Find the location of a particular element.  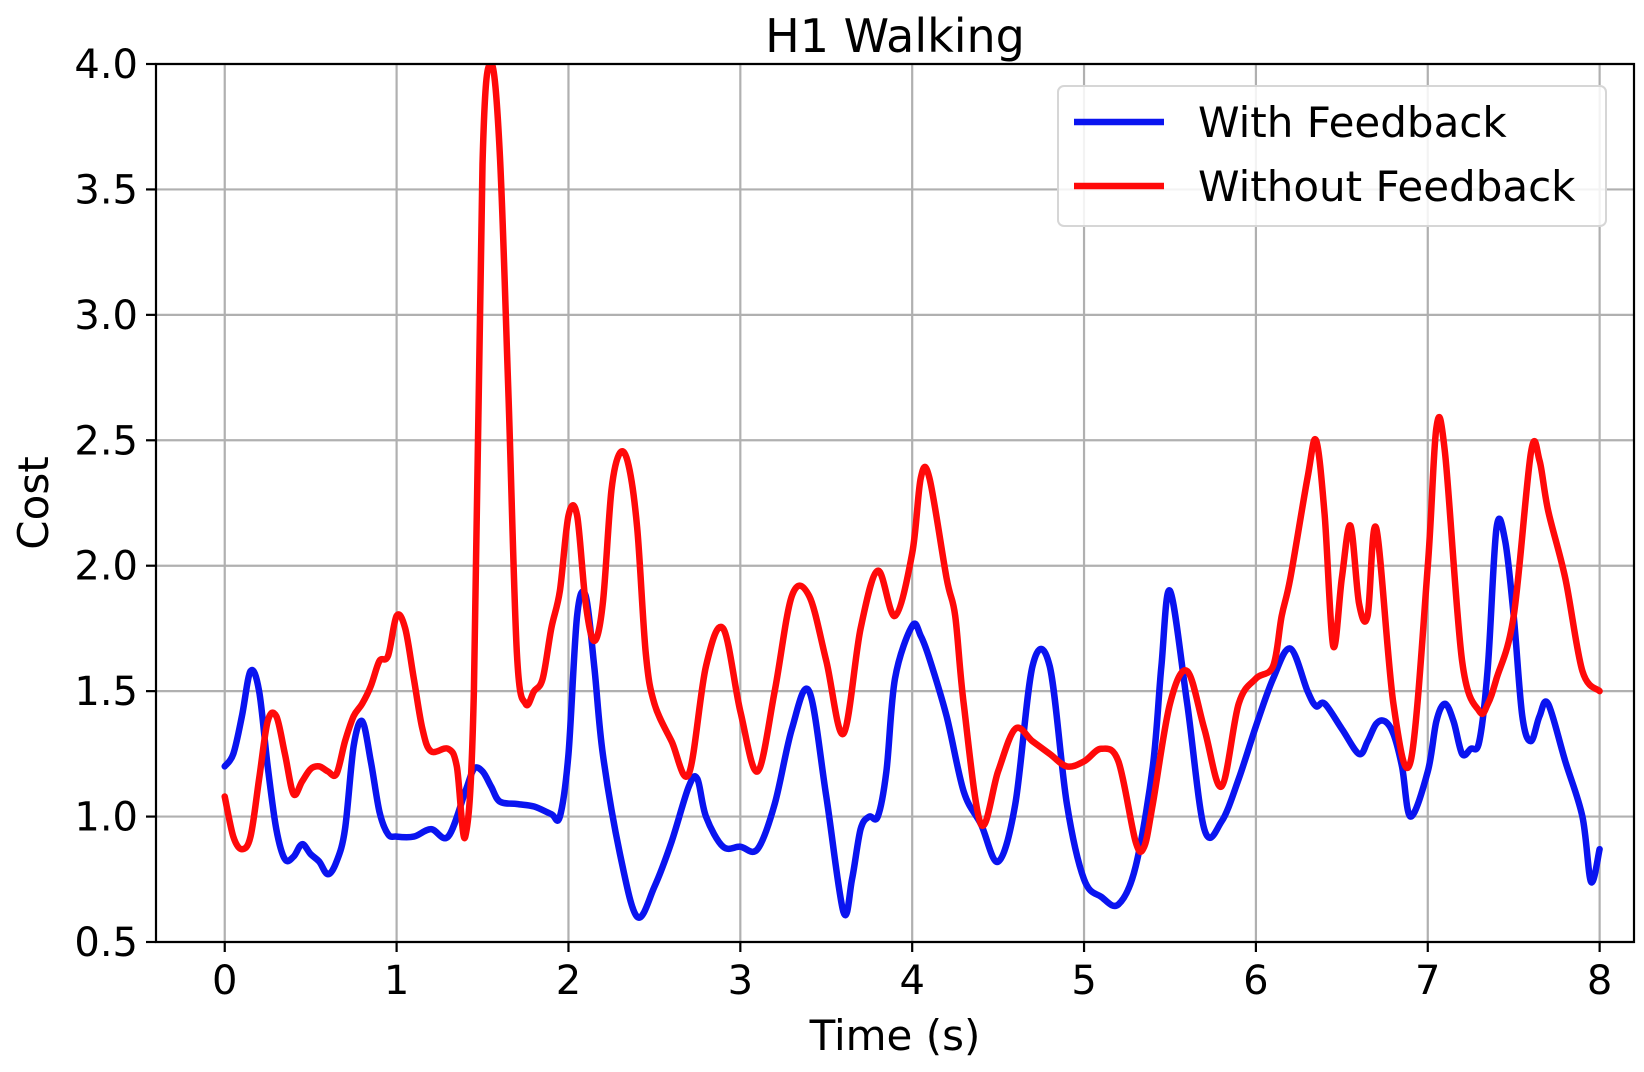

x-tick-label: 8 is located at coordinates (1599, 981).